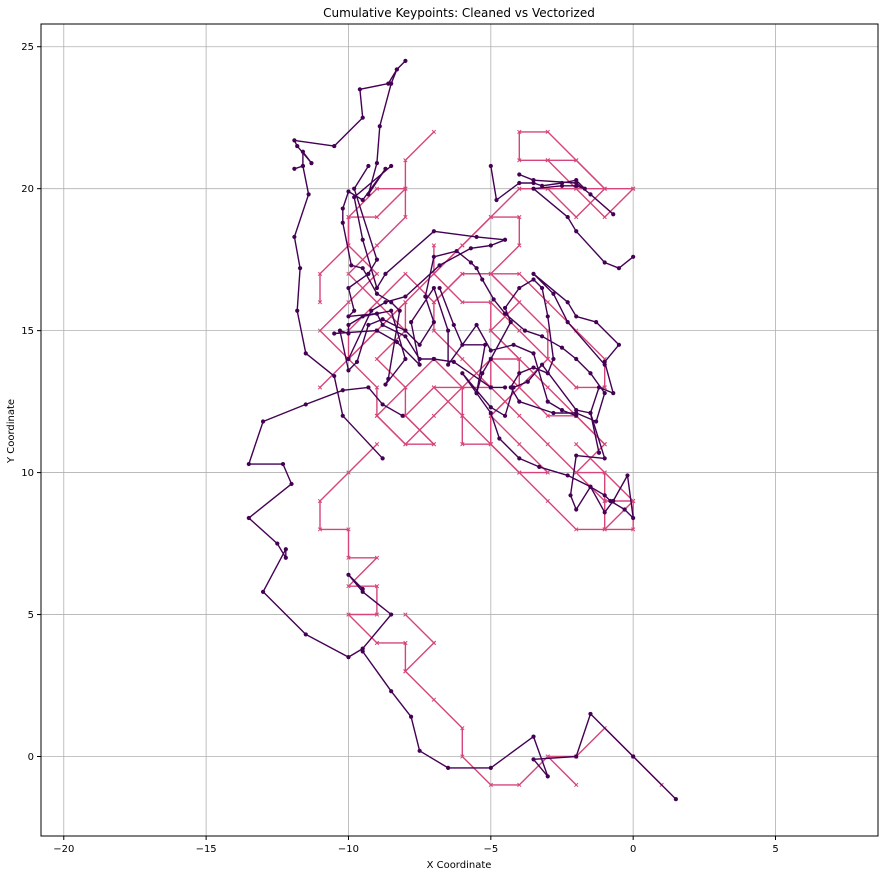 The image size is (885, 881). Describe the element at coordinates (11, 431) in the screenshot. I see `y-axis-label: Y Coordinate` at that location.